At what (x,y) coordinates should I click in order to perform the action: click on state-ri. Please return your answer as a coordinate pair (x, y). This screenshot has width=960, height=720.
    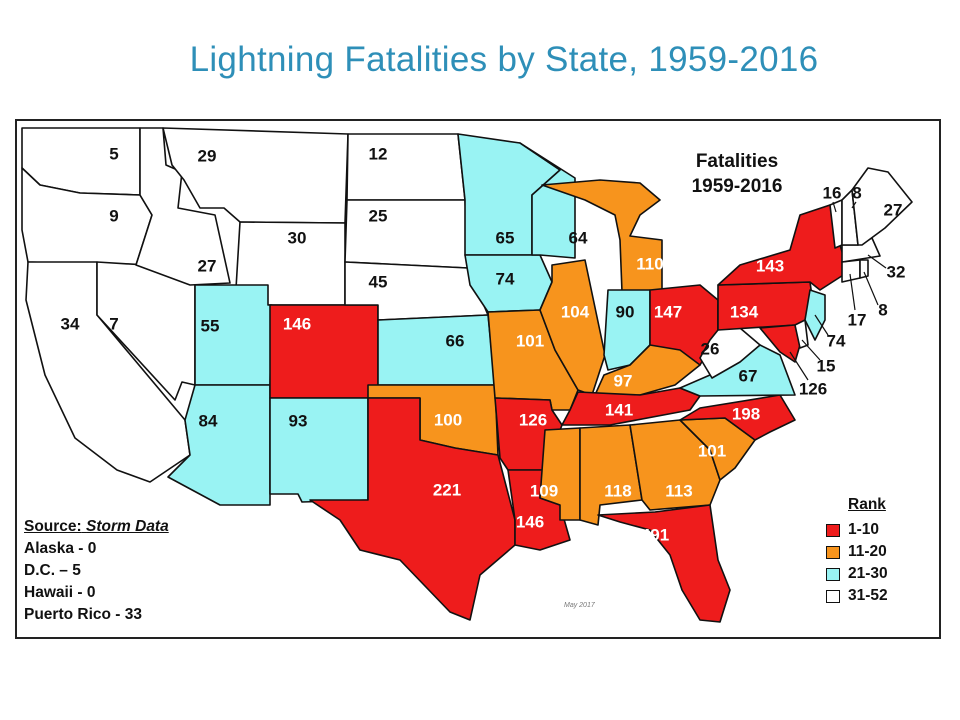
    Looking at the image, I should click on (864, 269).